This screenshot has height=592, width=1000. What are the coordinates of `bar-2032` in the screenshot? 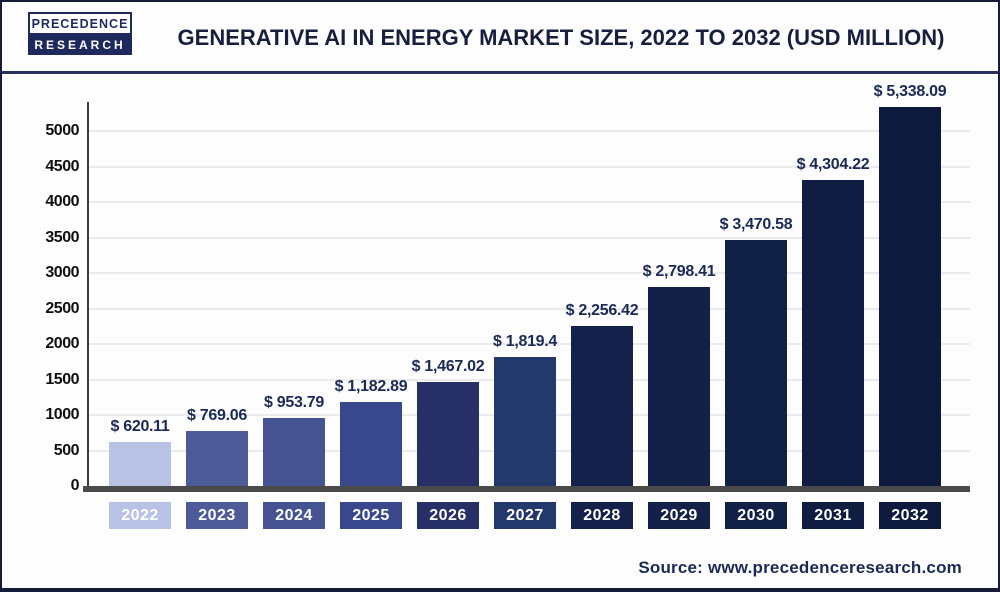 It's located at (910, 296).